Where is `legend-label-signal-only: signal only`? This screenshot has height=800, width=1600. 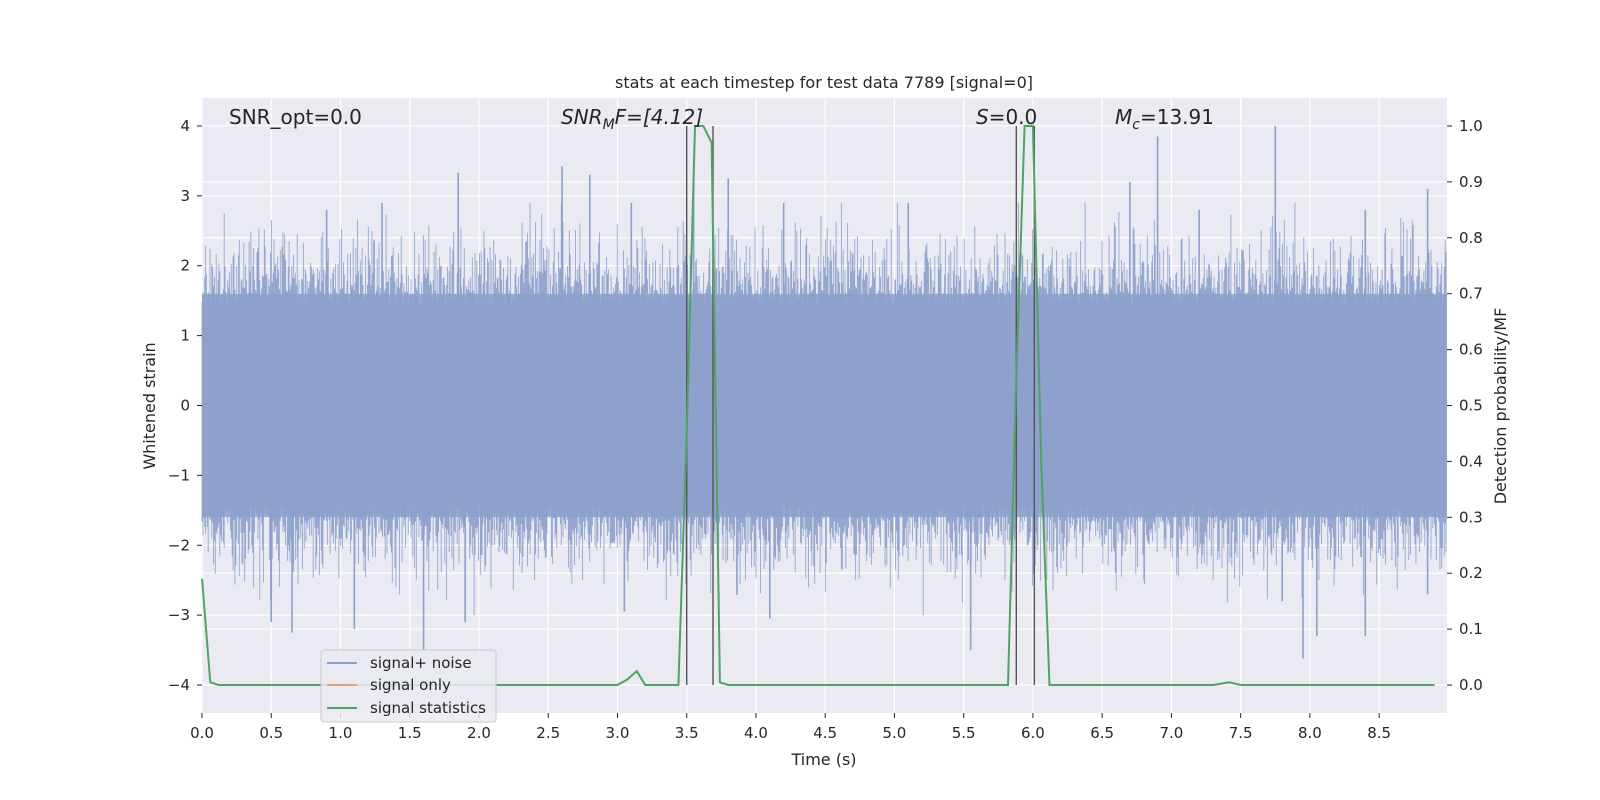 legend-label-signal-only: signal only is located at coordinates (410, 685).